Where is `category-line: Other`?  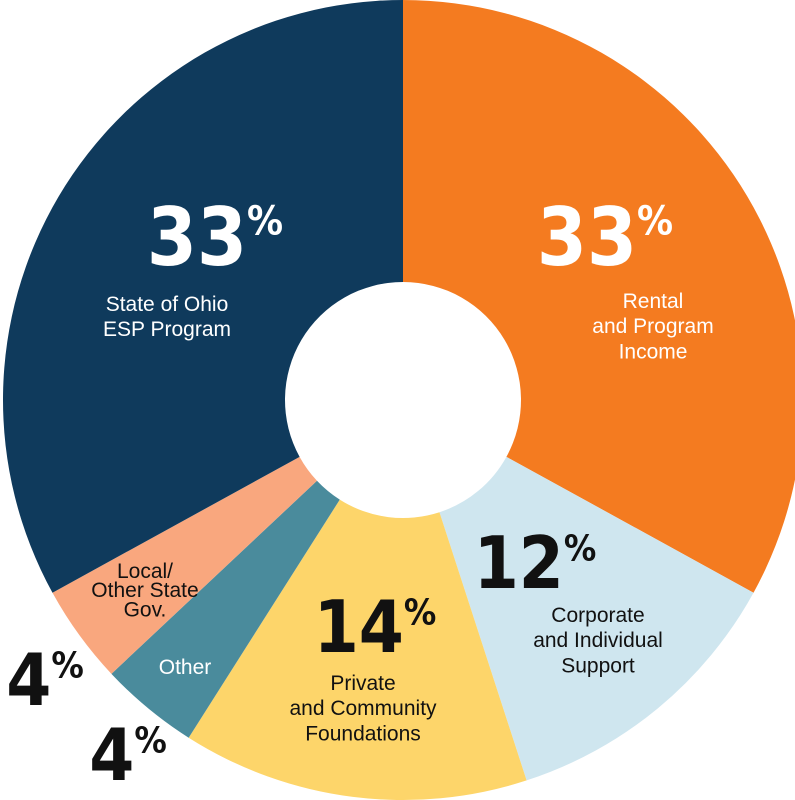 category-line: Other is located at coordinates (185, 667).